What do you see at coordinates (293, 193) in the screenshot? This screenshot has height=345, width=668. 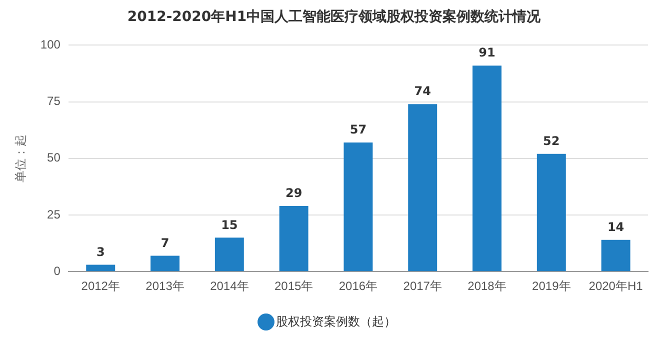 I see `data-label: 29` at bounding box center [293, 193].